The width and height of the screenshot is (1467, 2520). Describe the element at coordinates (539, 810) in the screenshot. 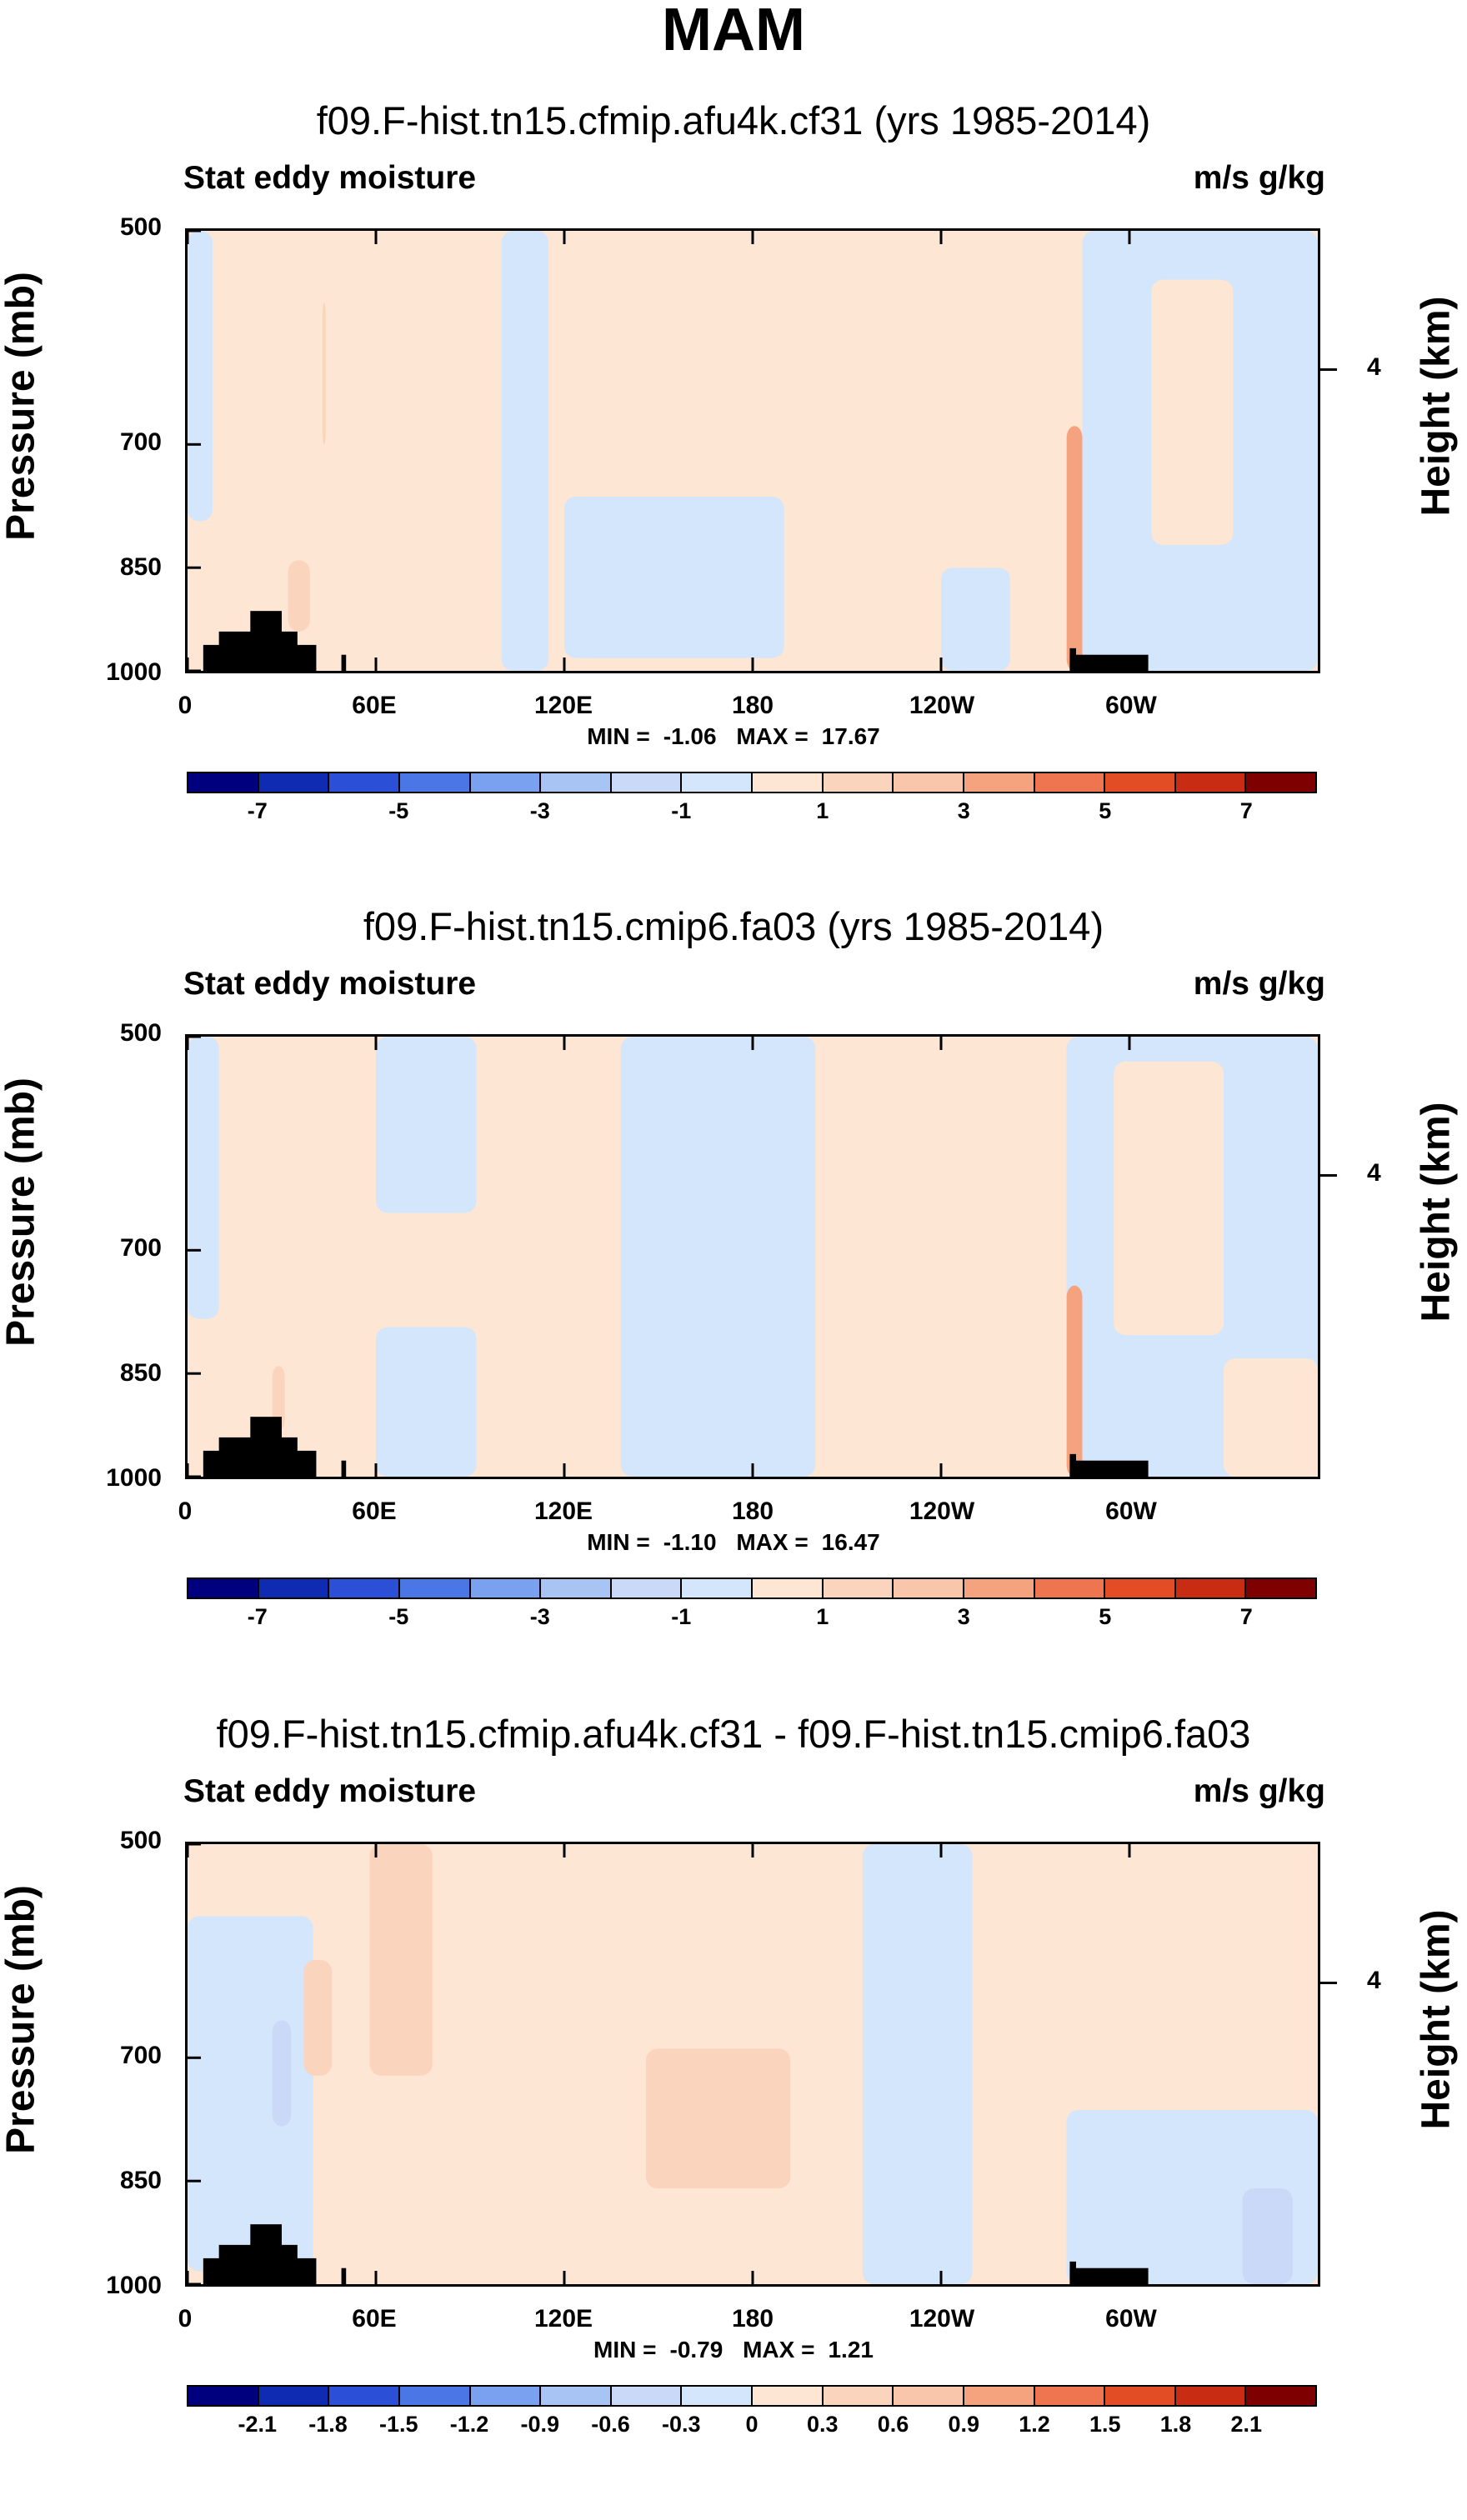

I see `colorbar-label: -3` at that location.